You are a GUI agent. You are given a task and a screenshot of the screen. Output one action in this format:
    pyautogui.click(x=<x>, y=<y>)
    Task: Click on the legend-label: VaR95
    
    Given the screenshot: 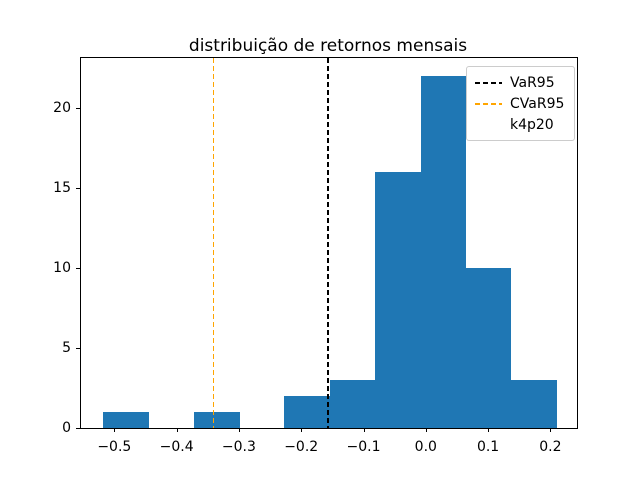 What is the action you would take?
    pyautogui.click(x=532, y=82)
    